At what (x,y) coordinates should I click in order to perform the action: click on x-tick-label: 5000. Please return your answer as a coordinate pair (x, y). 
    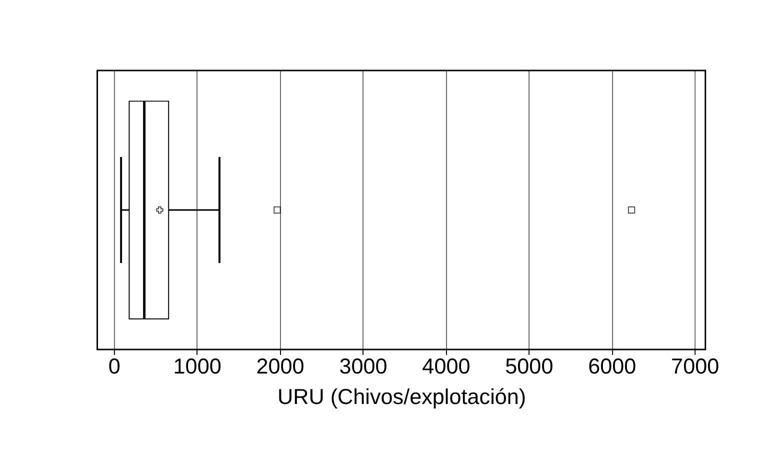
    Looking at the image, I should click on (529, 366).